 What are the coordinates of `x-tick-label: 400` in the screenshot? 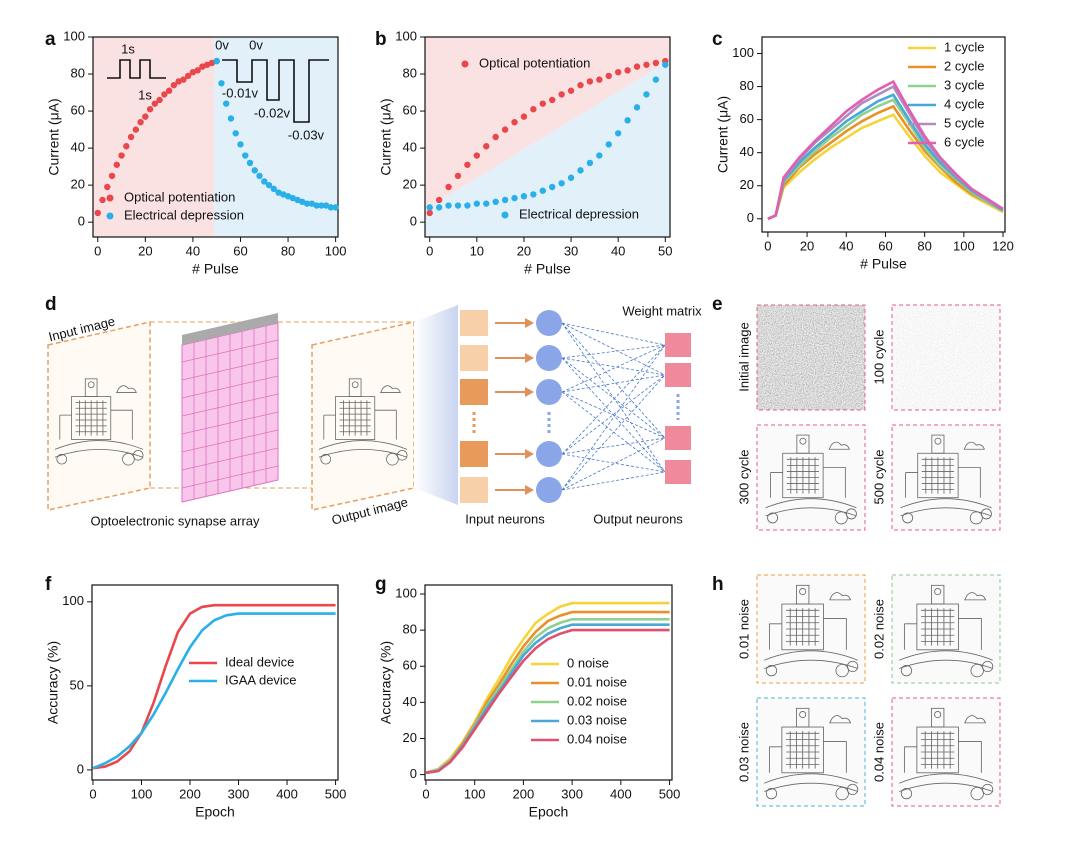 It's located at (621, 793).